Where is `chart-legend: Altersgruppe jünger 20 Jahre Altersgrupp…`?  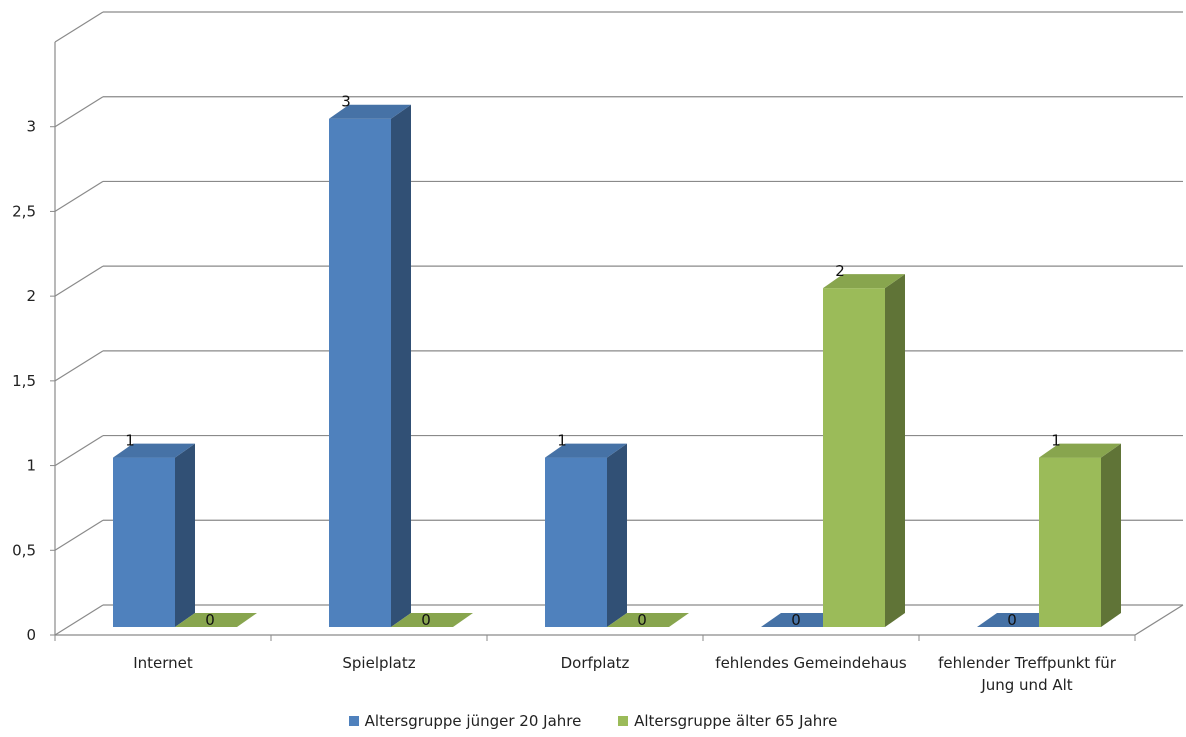 chart-legend: Altersgruppe jünger 20 Jahre Altersgrupp… is located at coordinates (593, 721).